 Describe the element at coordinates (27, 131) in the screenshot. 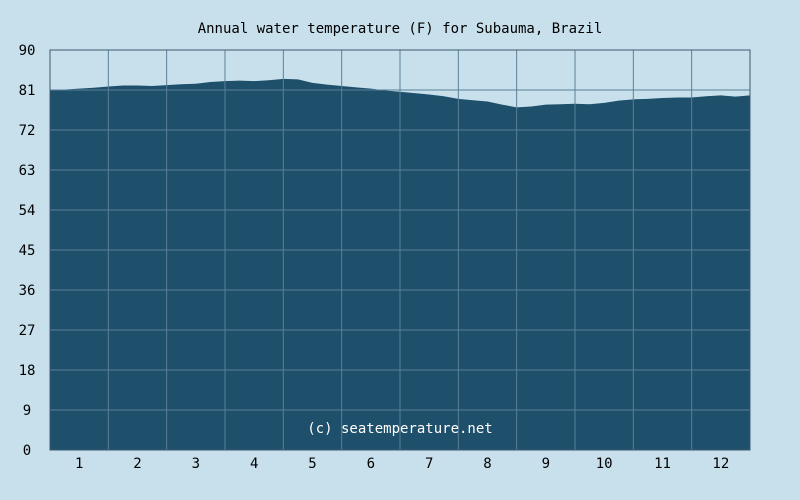

I see `y-tick-label: 72` at that location.